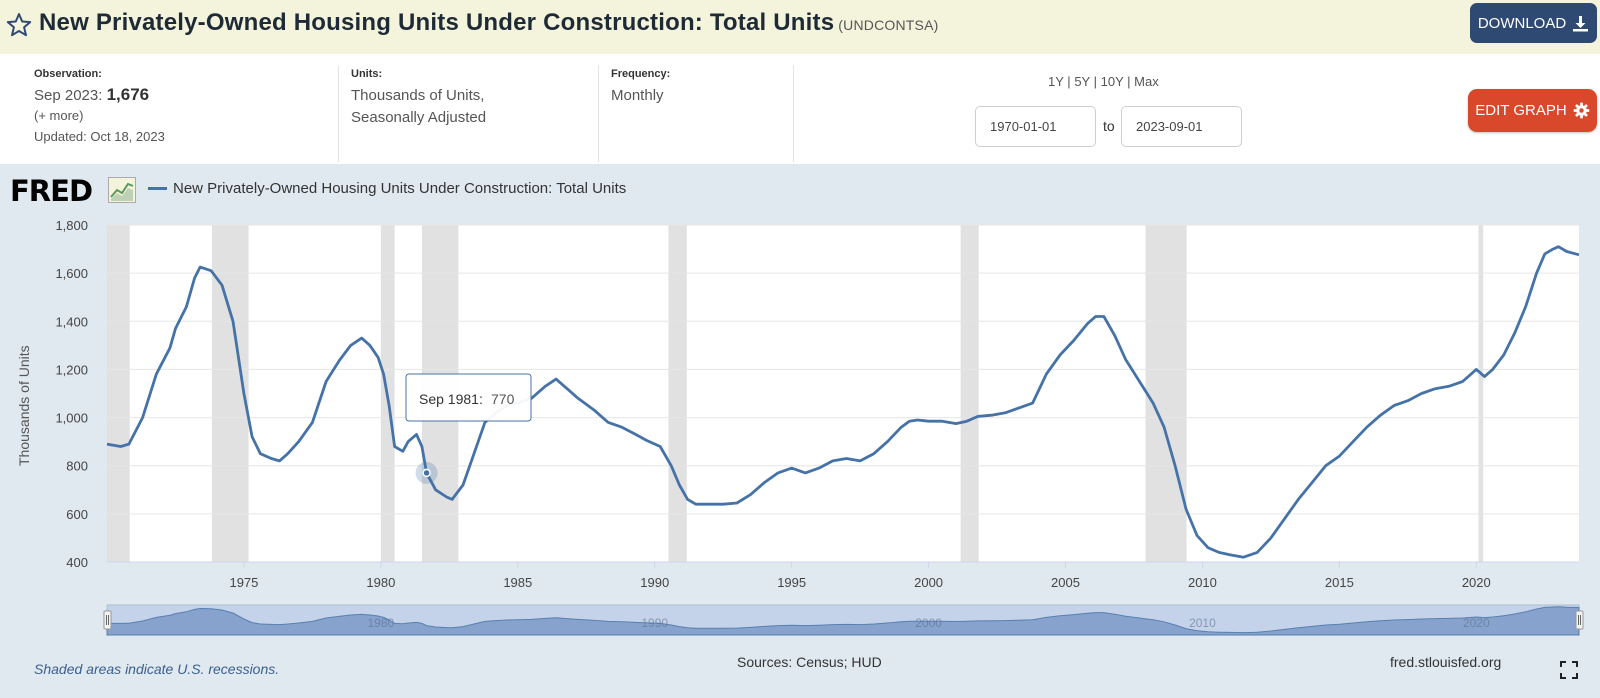 Image resolution: width=1600 pixels, height=698 pixels. Describe the element at coordinates (1146, 81) in the screenshot. I see `range-max: Max` at that location.